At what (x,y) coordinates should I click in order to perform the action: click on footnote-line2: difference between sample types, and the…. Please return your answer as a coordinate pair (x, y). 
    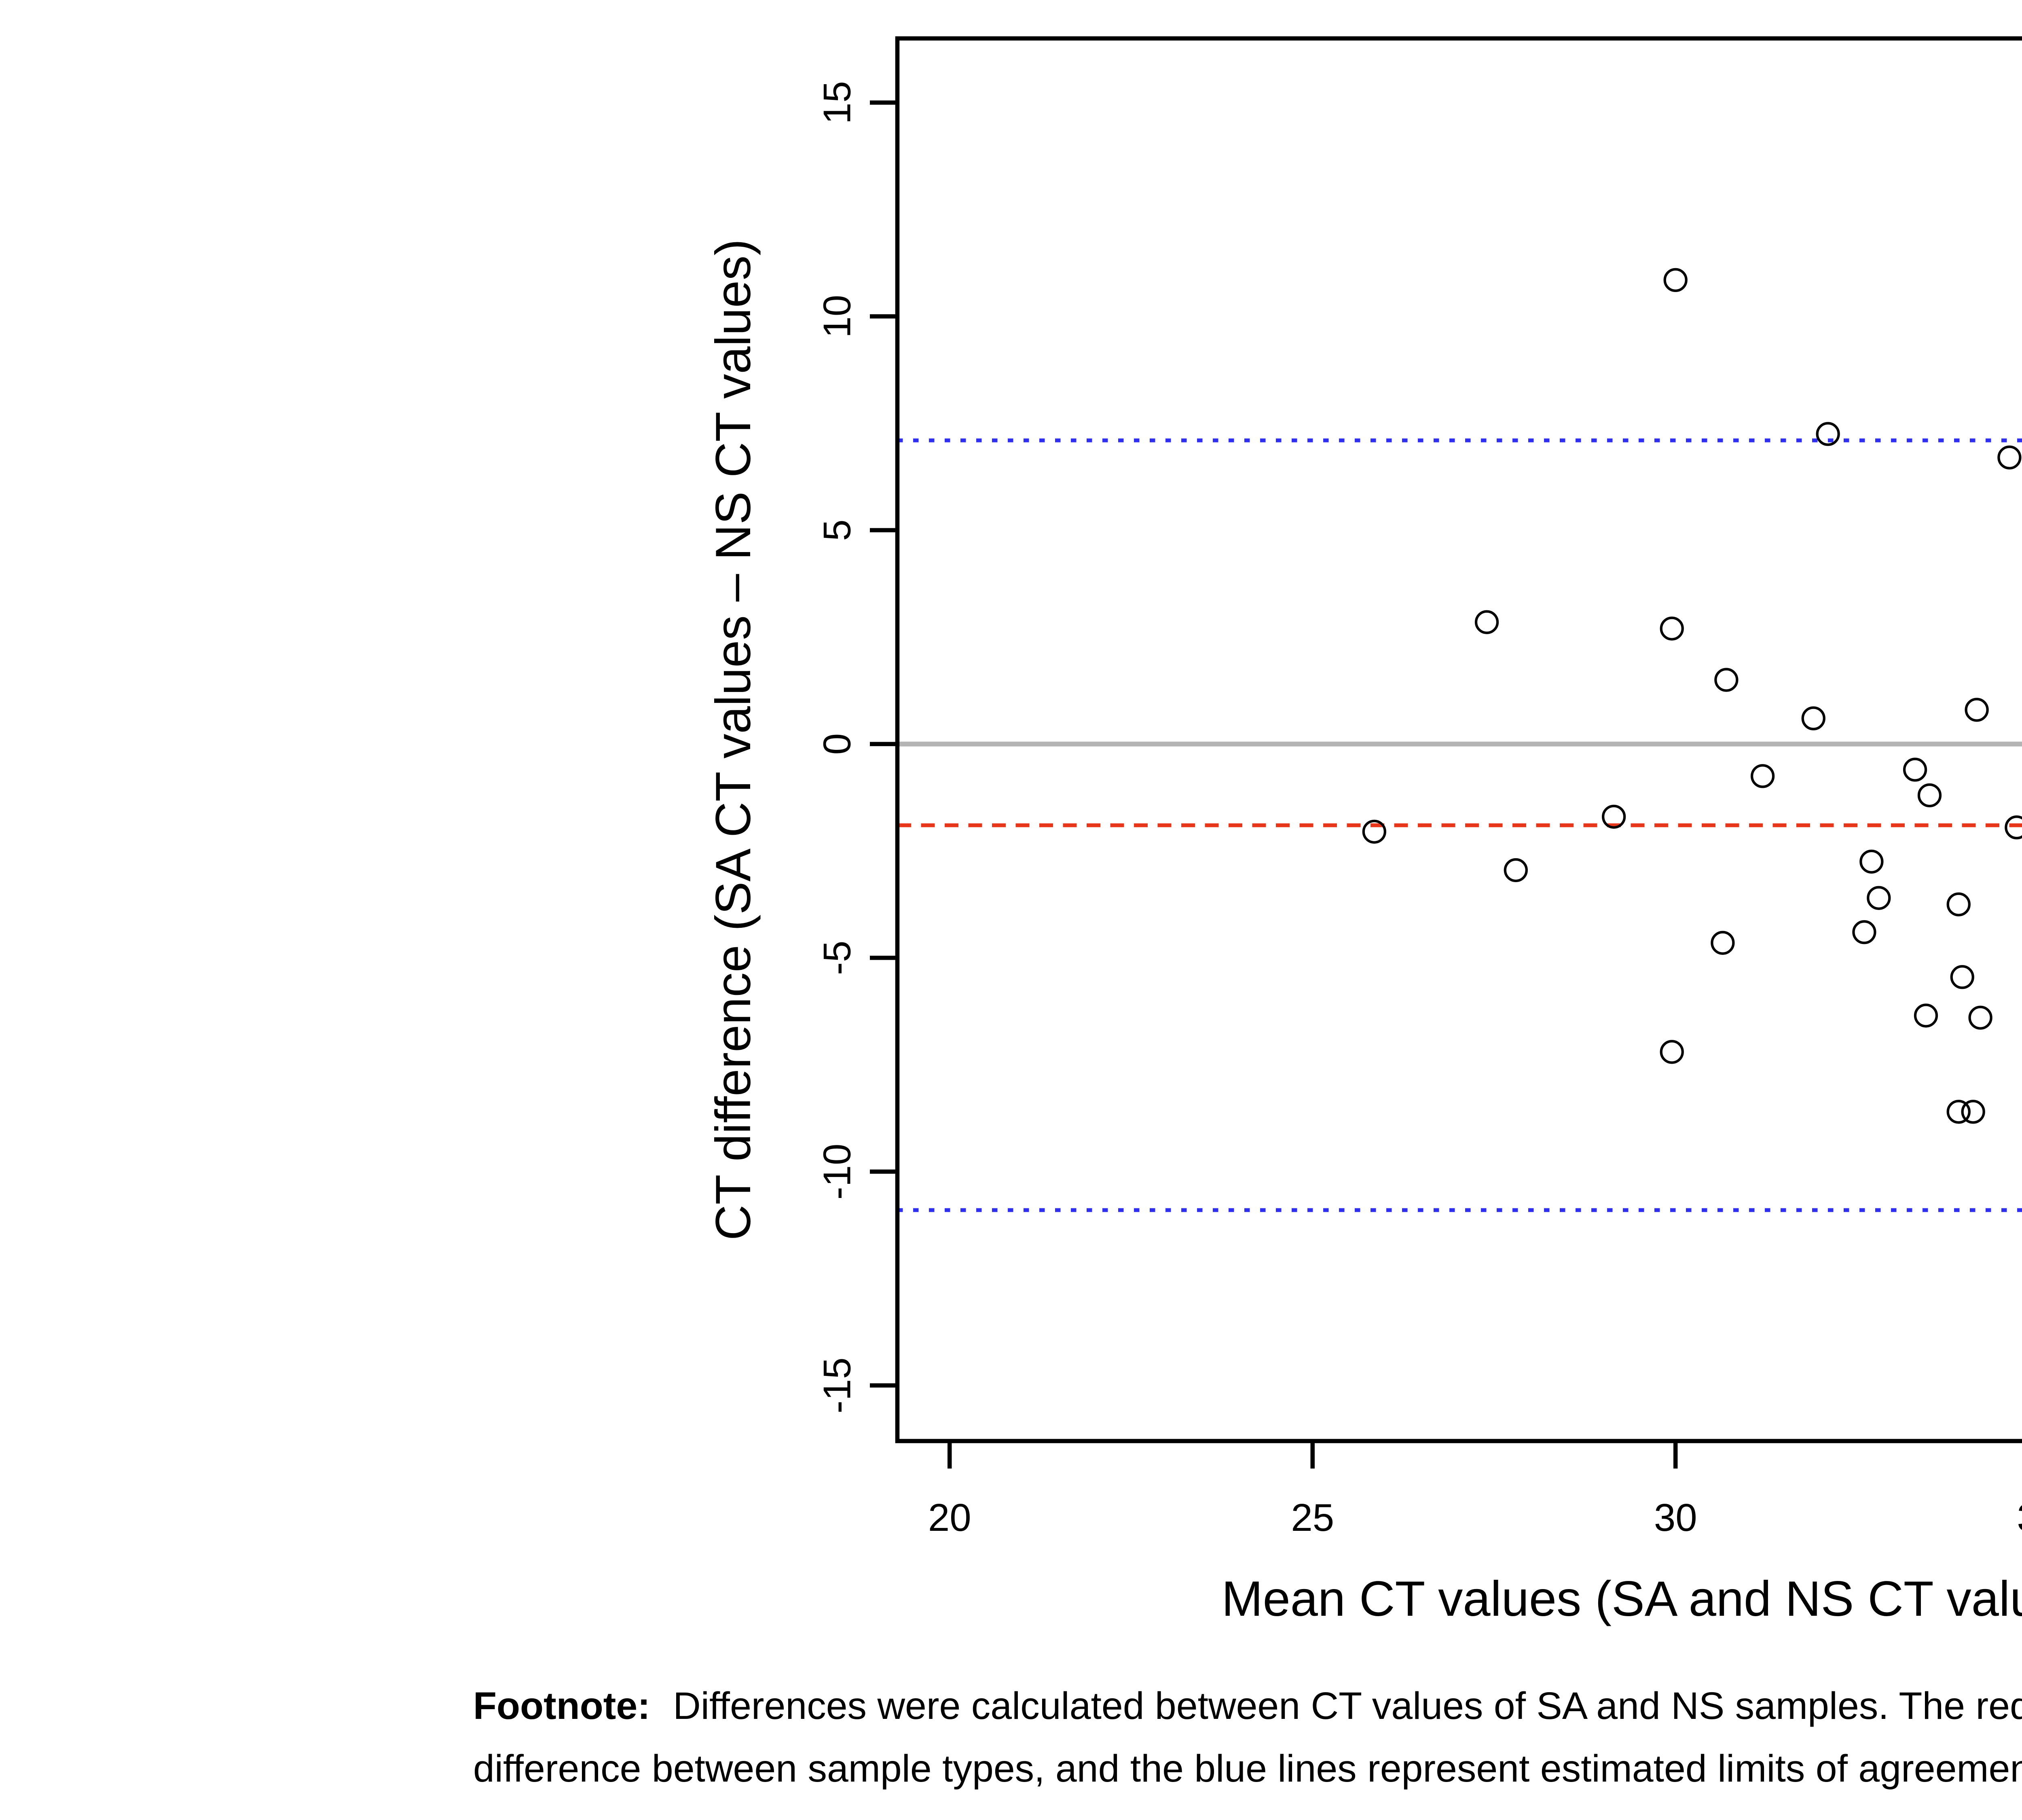
    Looking at the image, I should click on (1247, 1768).